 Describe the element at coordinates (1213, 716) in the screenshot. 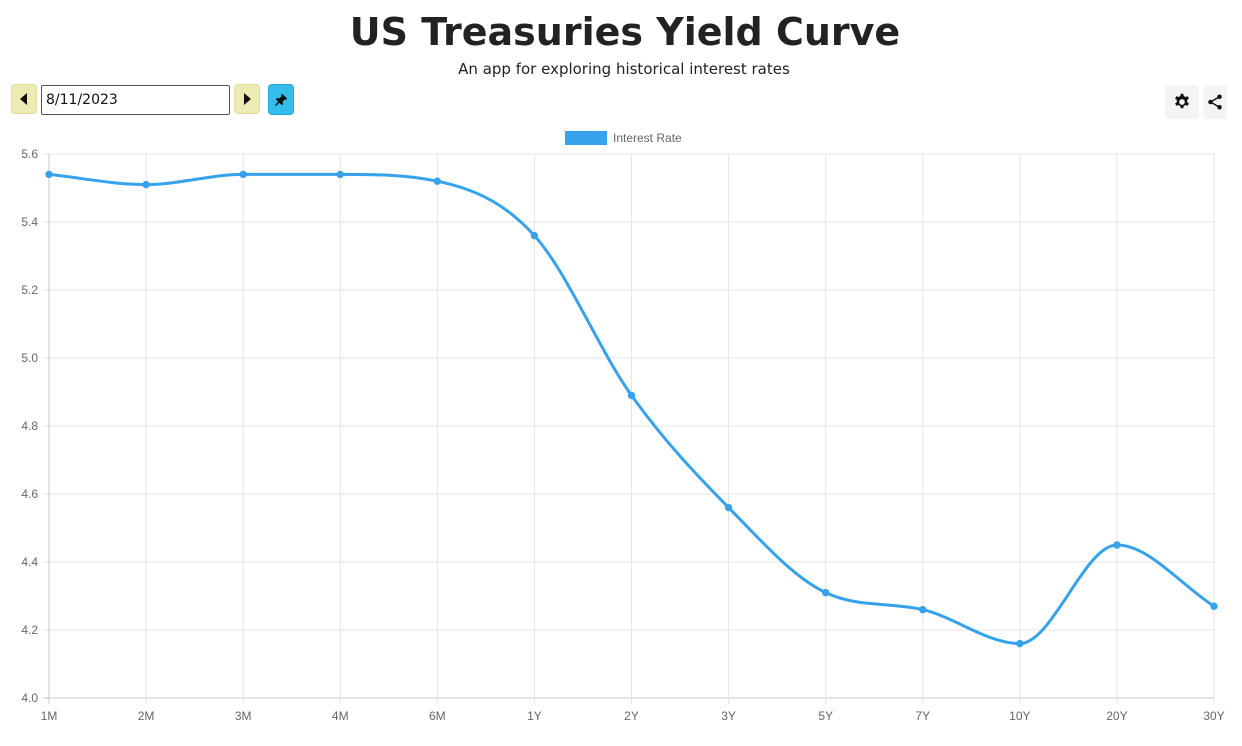

I see `x-tick-label: 30Y` at that location.